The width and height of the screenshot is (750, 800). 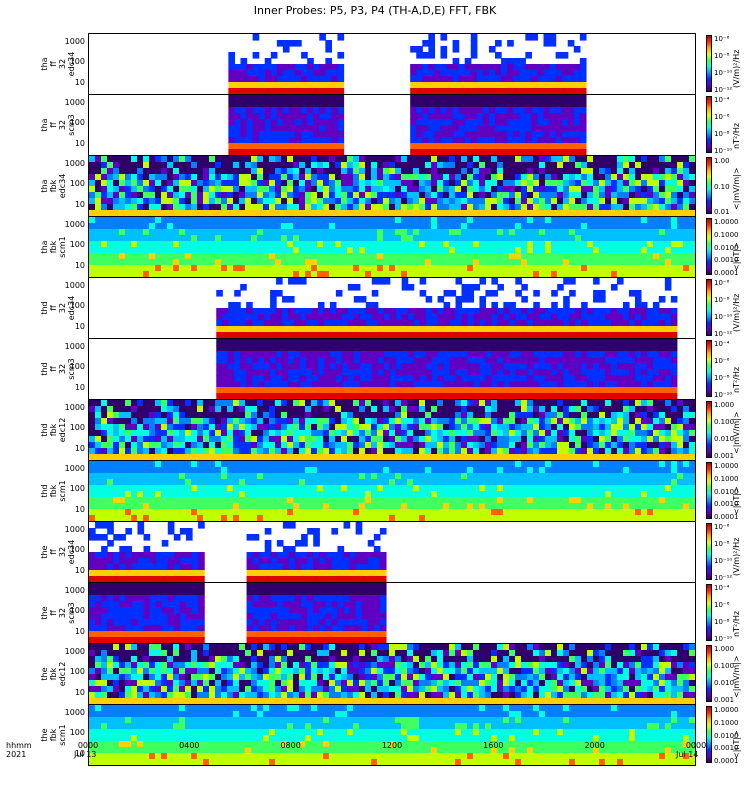 I want to click on spectrogram-image, so click(x=392, y=247).